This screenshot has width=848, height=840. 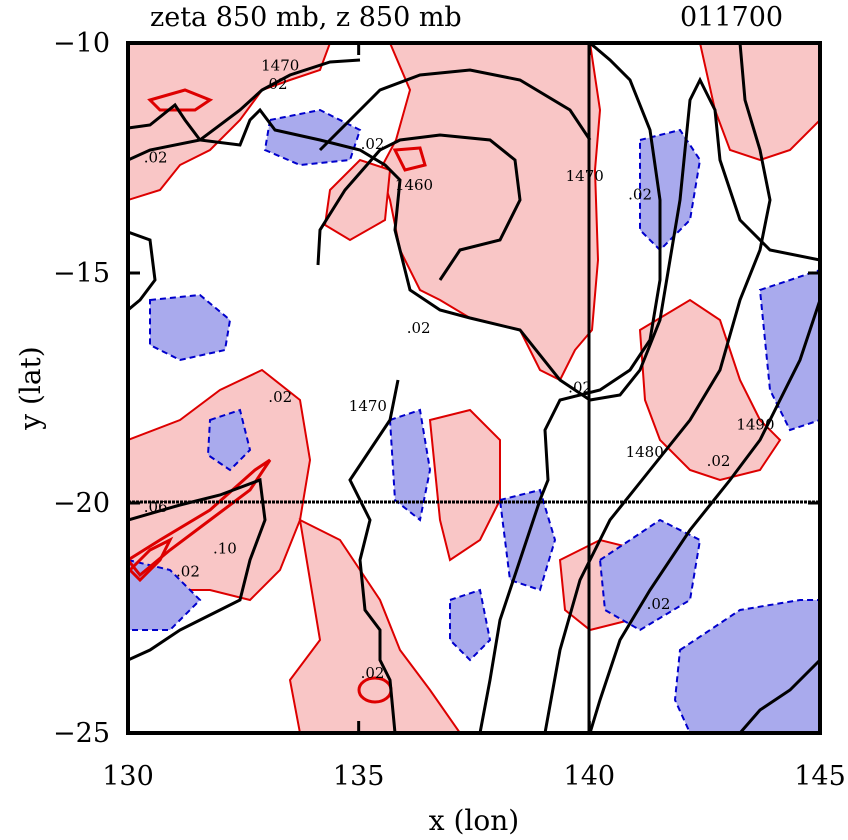 What do you see at coordinates (359, 776) in the screenshot?
I see `x-tick-label: 135` at bounding box center [359, 776].